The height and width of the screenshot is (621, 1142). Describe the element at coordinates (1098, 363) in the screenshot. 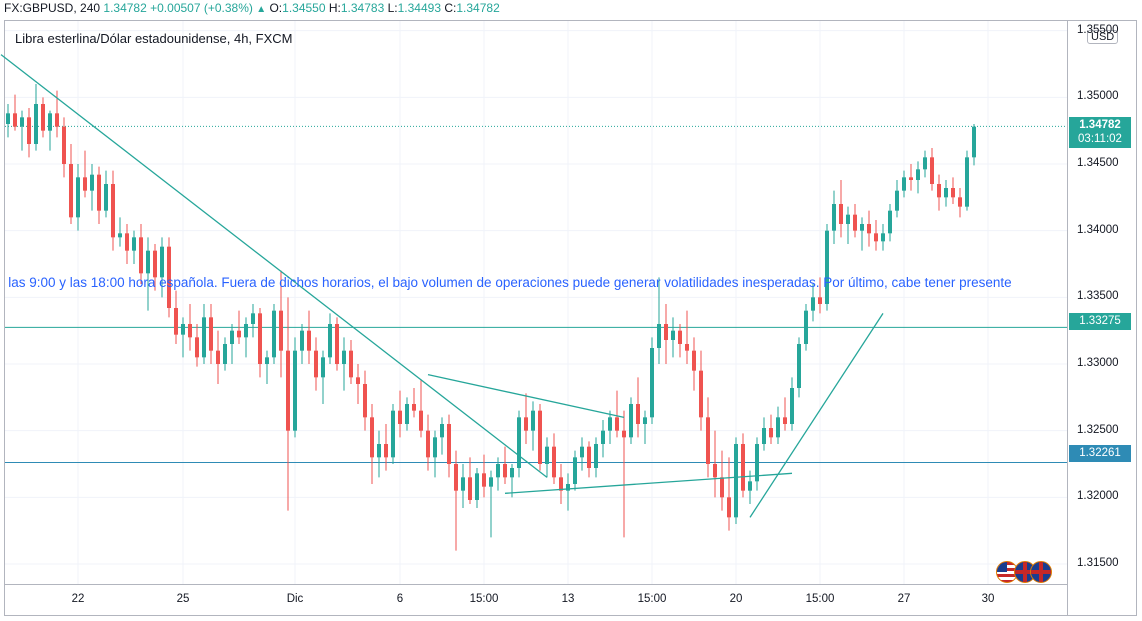

I see `price-tick-label: 1.33000` at that location.